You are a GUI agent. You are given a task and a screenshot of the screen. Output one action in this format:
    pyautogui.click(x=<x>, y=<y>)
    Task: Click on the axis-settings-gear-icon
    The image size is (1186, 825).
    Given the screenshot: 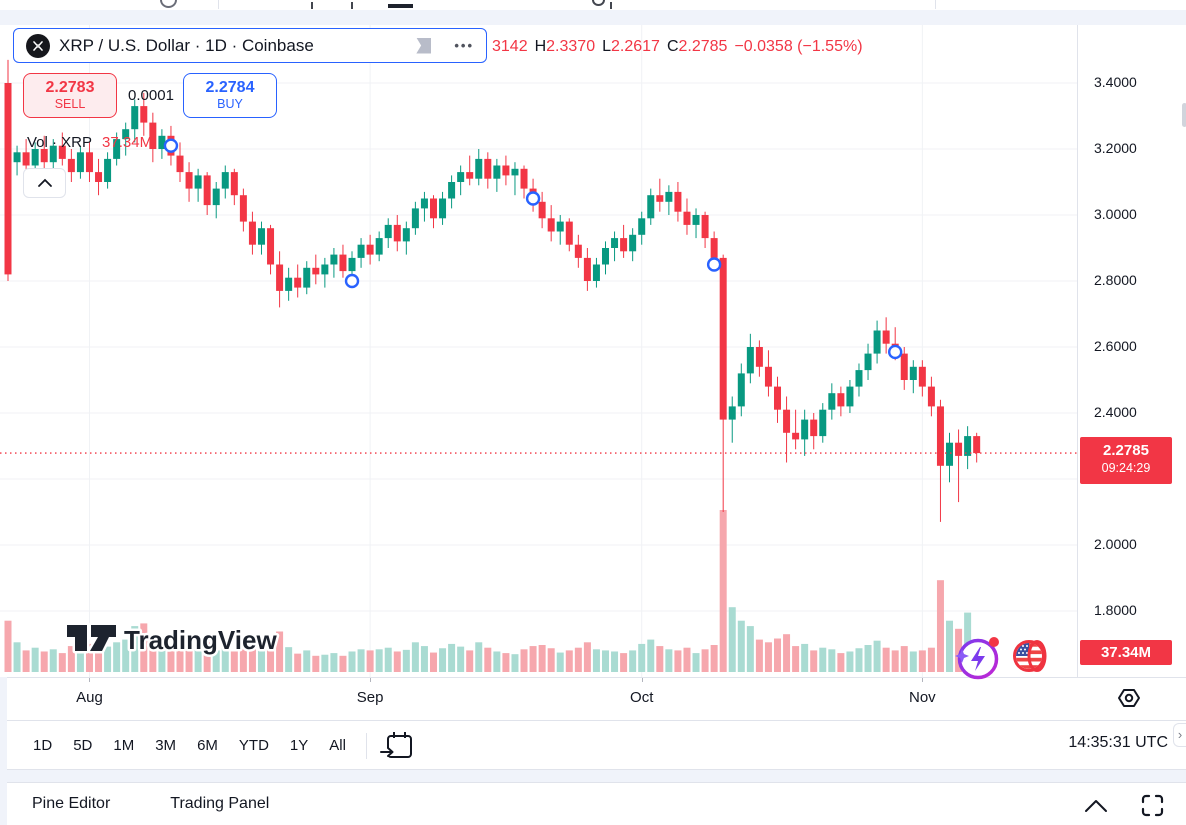 What is the action you would take?
    pyautogui.click(x=1129, y=698)
    